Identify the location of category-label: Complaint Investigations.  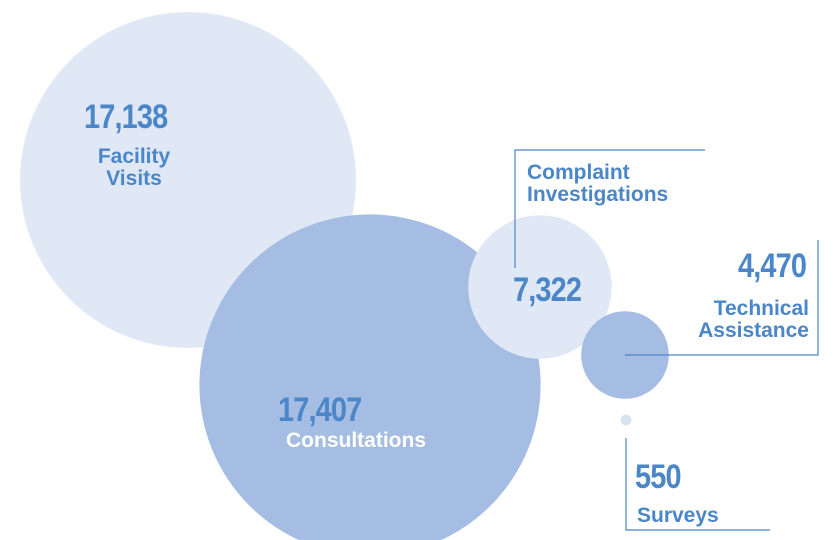
(598, 183).